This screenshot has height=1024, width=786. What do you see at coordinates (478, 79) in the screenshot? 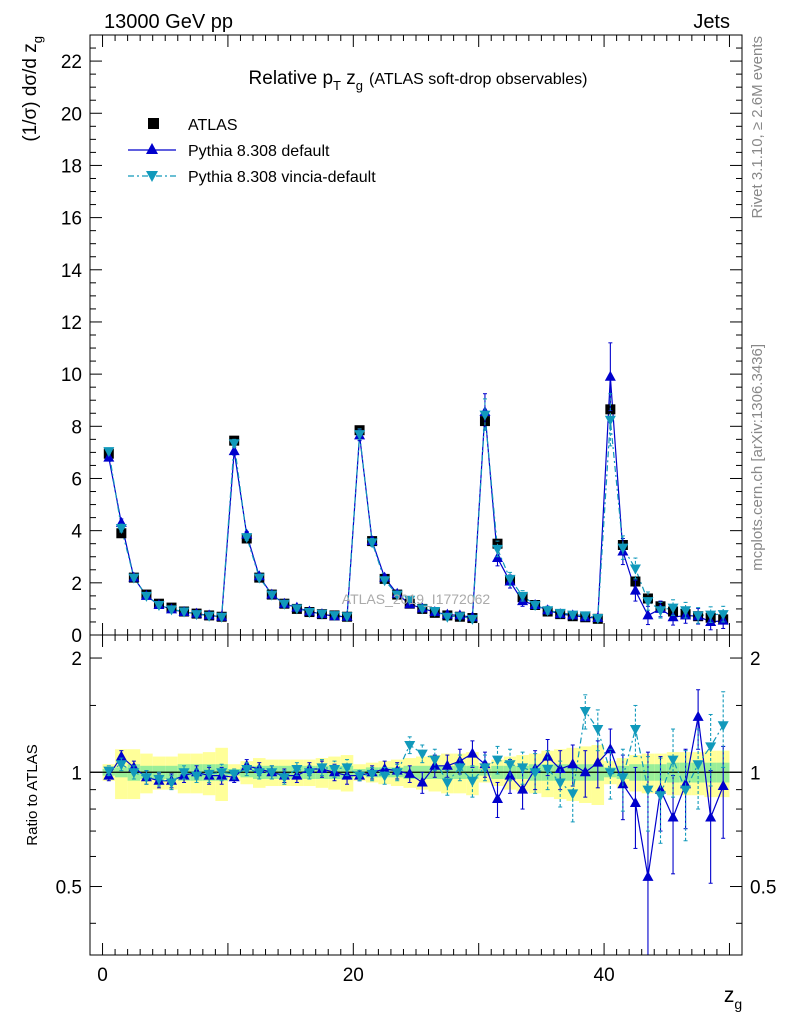
I see `plot-title-paren: (ATLAS soft-drop observables)` at bounding box center [478, 79].